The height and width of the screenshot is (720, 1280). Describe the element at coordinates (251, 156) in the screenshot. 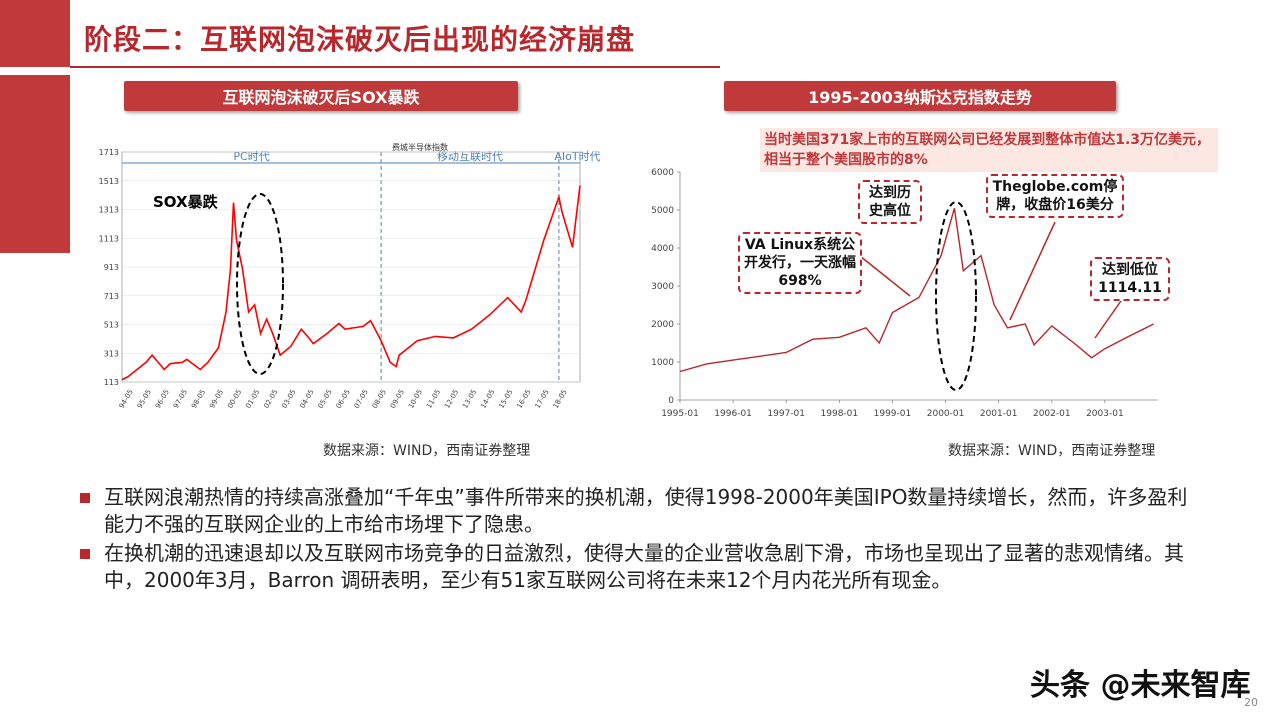

I see `era-label: PC时代` at that location.